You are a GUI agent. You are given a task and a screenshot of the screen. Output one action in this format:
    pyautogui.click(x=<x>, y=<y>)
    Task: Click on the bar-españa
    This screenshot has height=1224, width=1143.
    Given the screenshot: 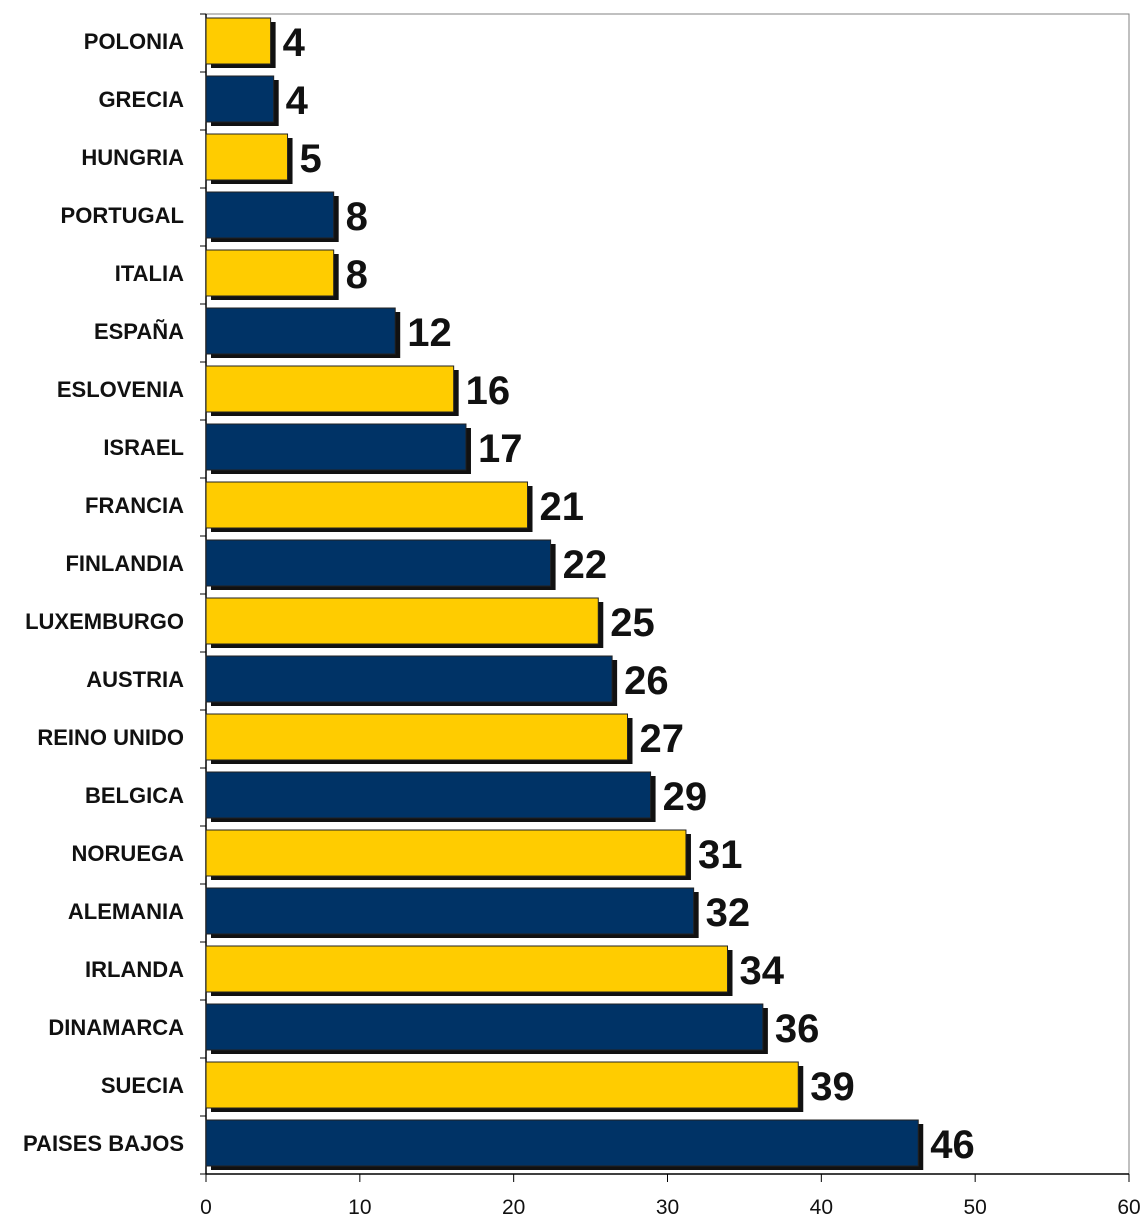 What is the action you would take?
    pyautogui.click(x=300, y=331)
    